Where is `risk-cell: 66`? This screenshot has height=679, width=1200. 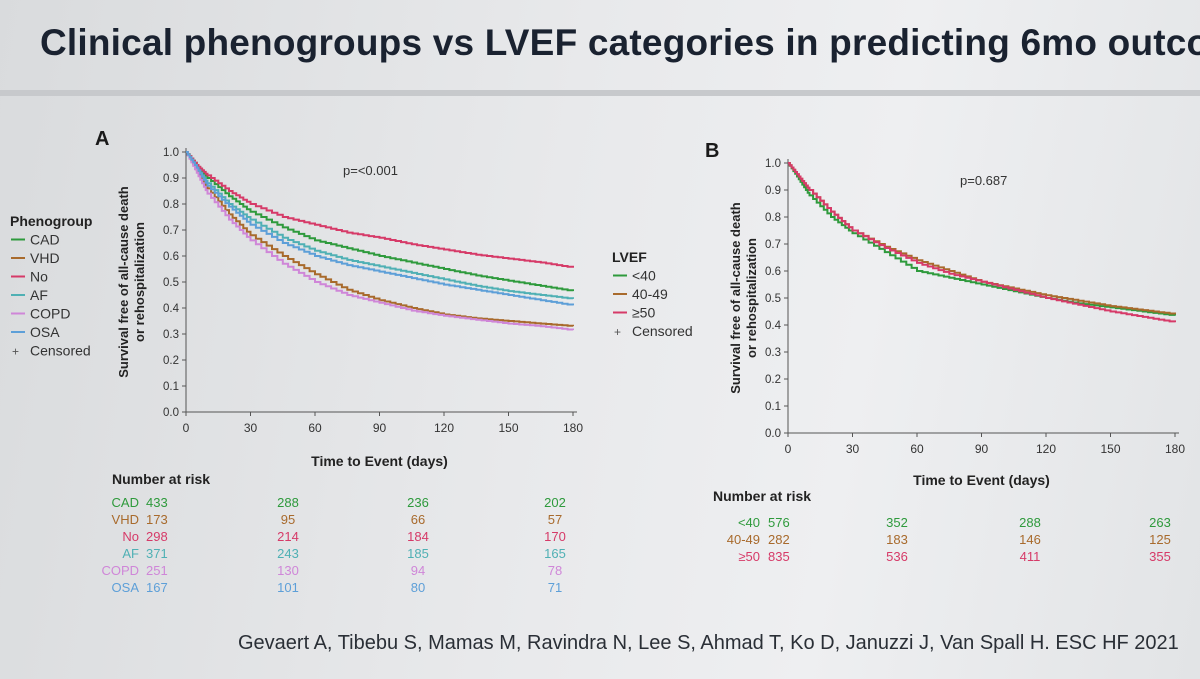 risk-cell: 66 is located at coordinates (418, 519).